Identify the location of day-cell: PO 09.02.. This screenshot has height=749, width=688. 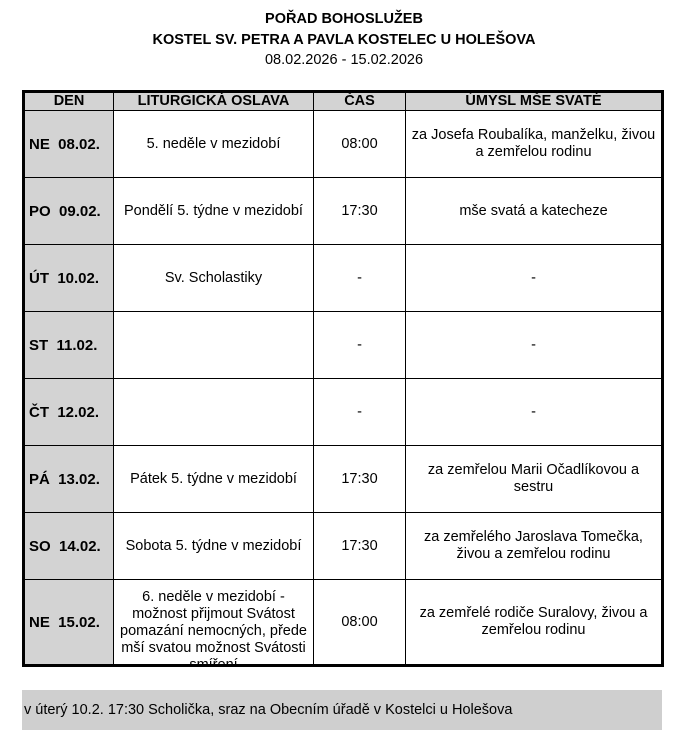
(68, 211).